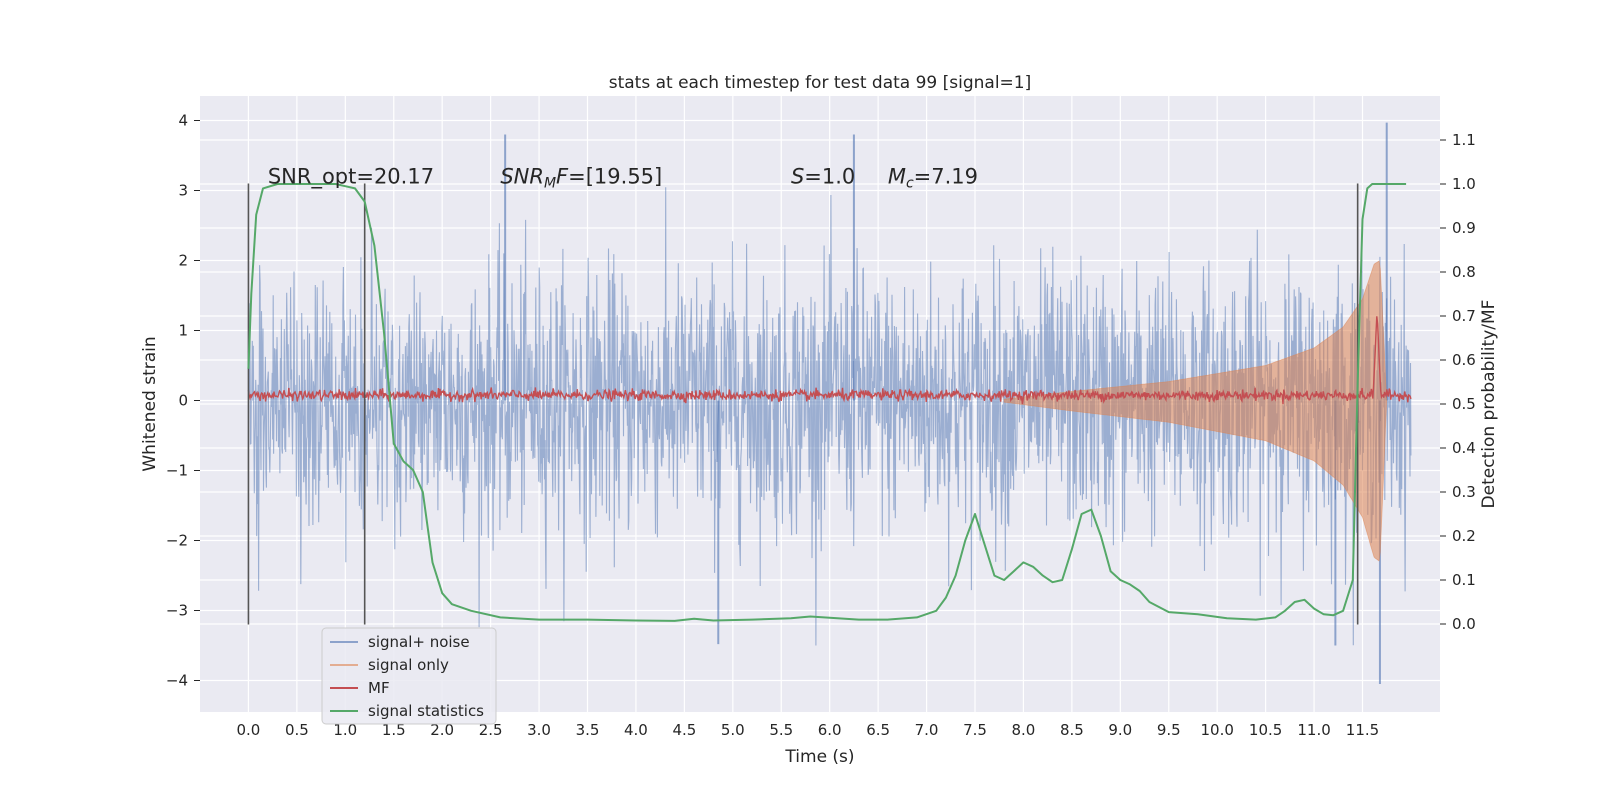  I want to click on x-tick-label: 4.5, so click(684, 730).